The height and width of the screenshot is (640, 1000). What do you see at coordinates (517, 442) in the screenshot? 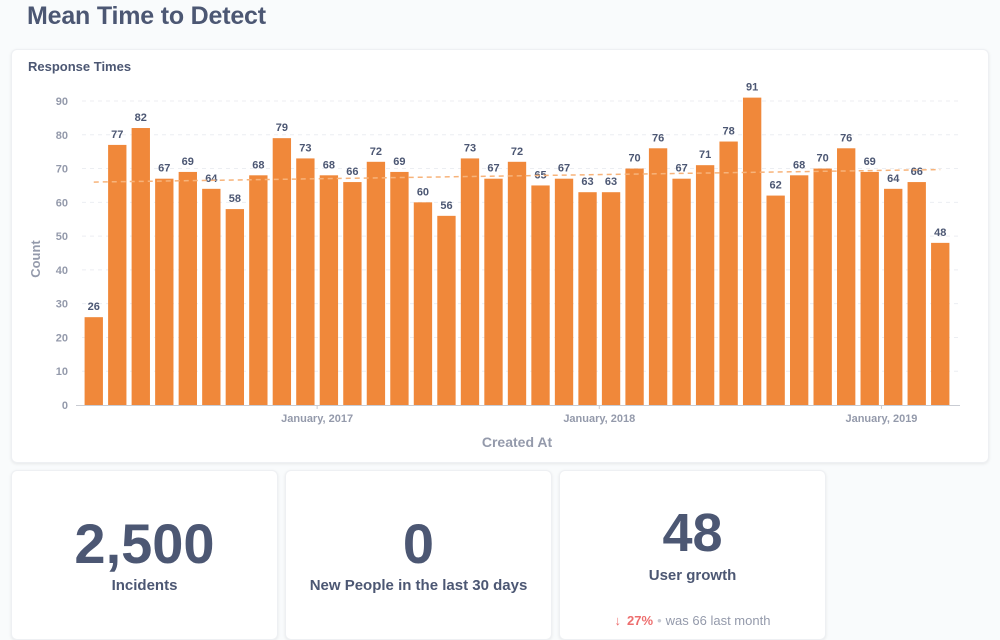
I see `x-axis-title: Created At` at bounding box center [517, 442].